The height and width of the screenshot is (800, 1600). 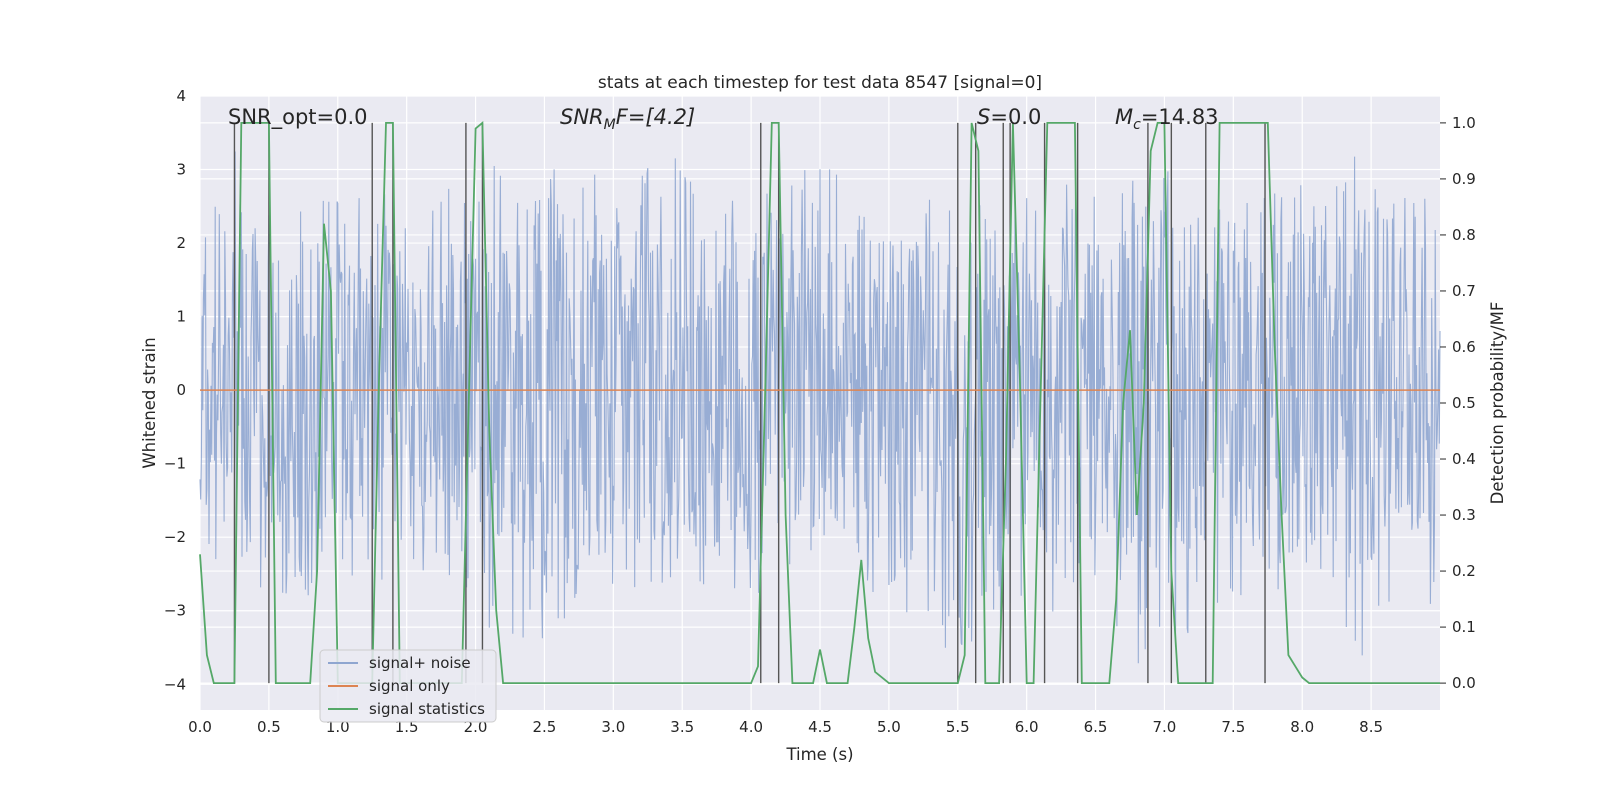 What do you see at coordinates (958, 727) in the screenshot?
I see `x-tick-label: 5.5` at bounding box center [958, 727].